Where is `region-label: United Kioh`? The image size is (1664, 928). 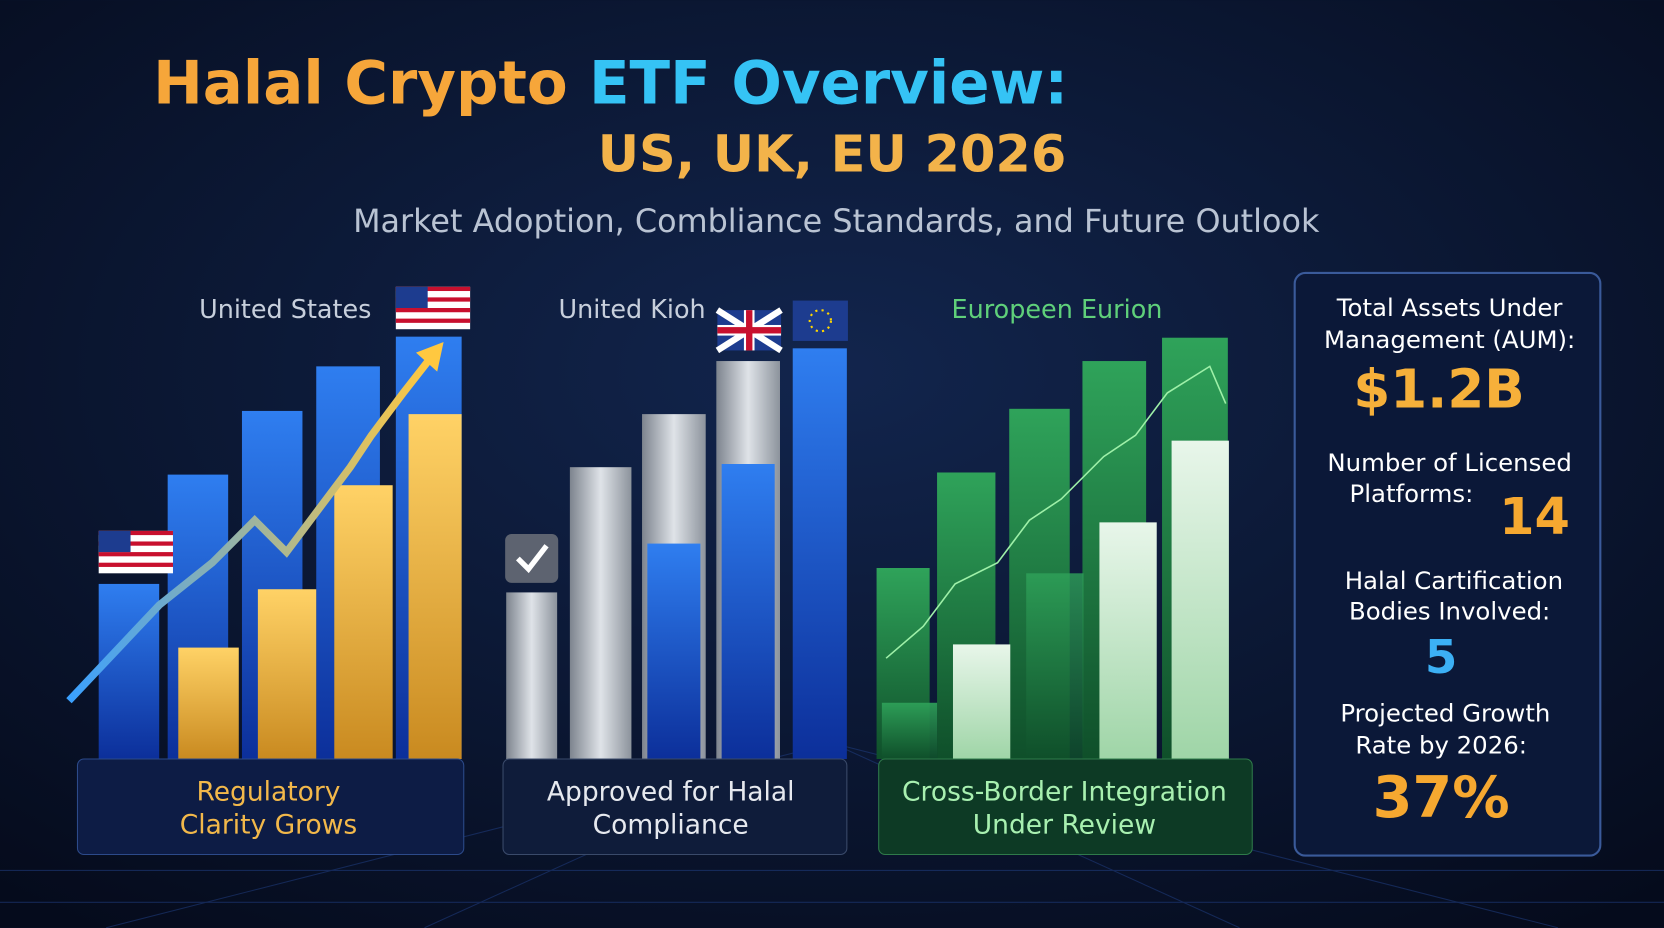 region-label: United Kioh is located at coordinates (632, 310).